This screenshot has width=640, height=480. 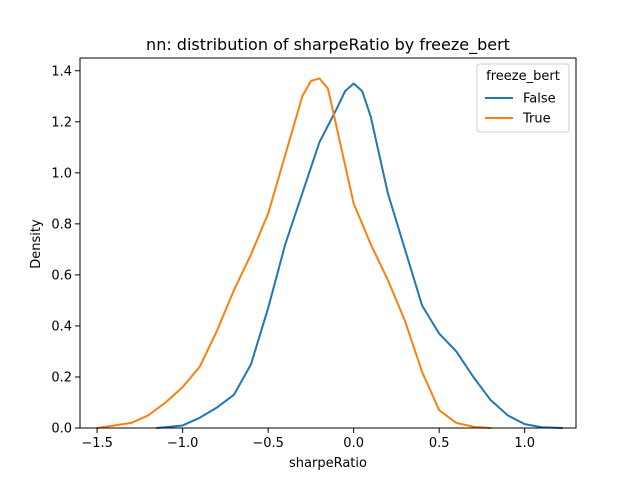 I want to click on y-tick-label: 0.8, so click(x=61, y=224).